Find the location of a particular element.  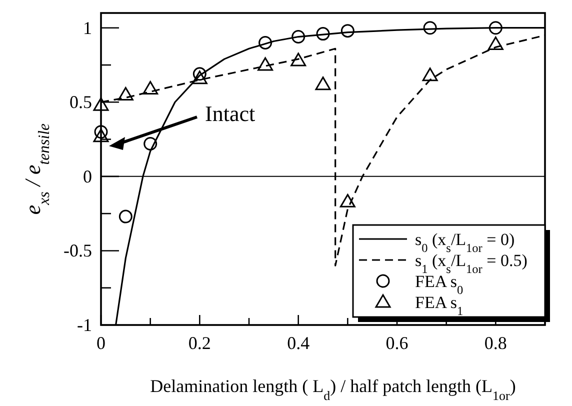

y-tick-label: 1 is located at coordinates (87, 28).